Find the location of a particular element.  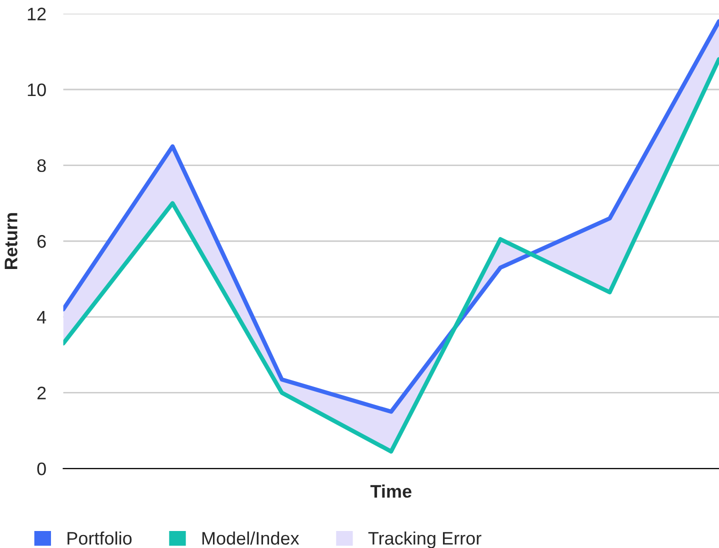

y-tick-label: 4 is located at coordinates (41, 317).